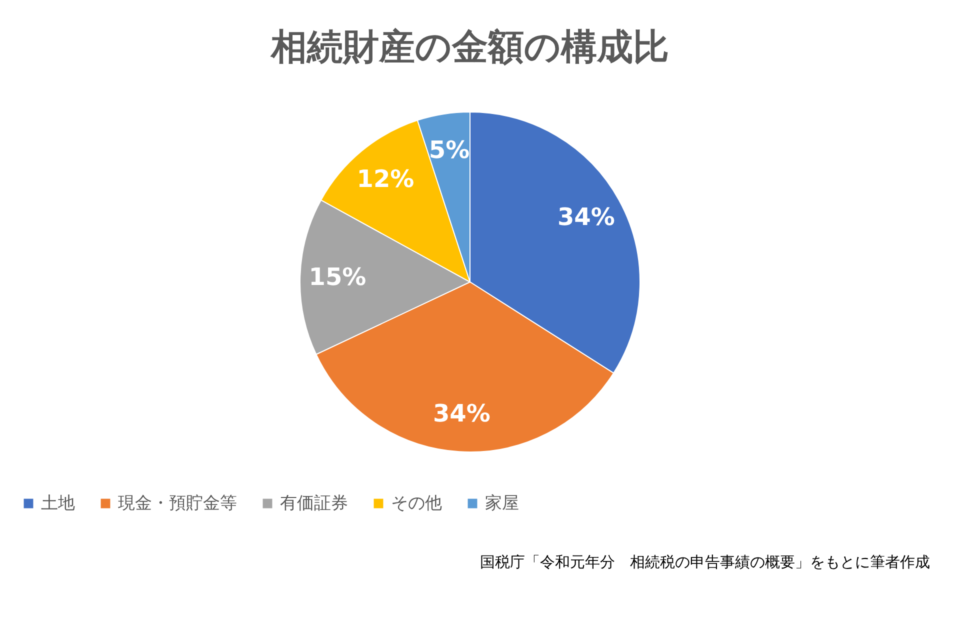  Describe the element at coordinates (58, 504) in the screenshot. I see `legend-label: 土地` at that location.